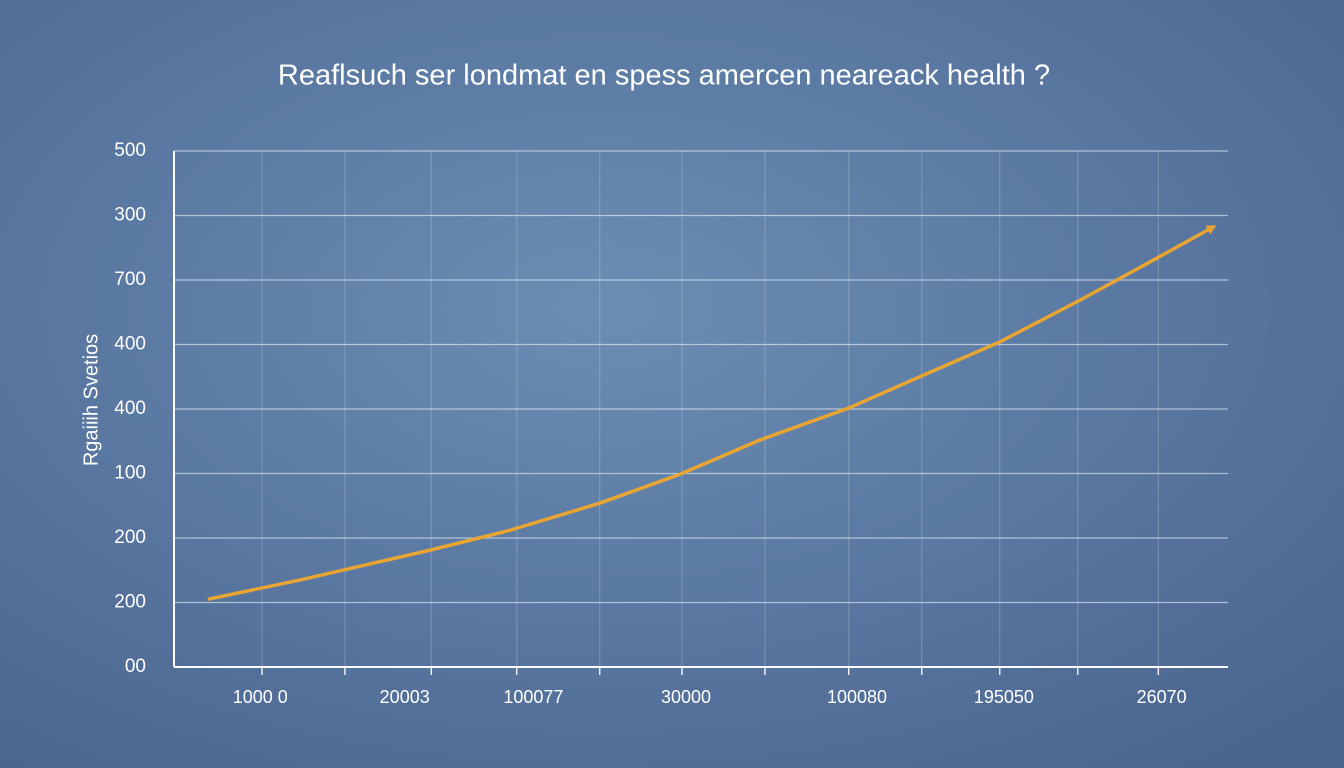  I want to click on x-tick-label: 26070, so click(1162, 697).